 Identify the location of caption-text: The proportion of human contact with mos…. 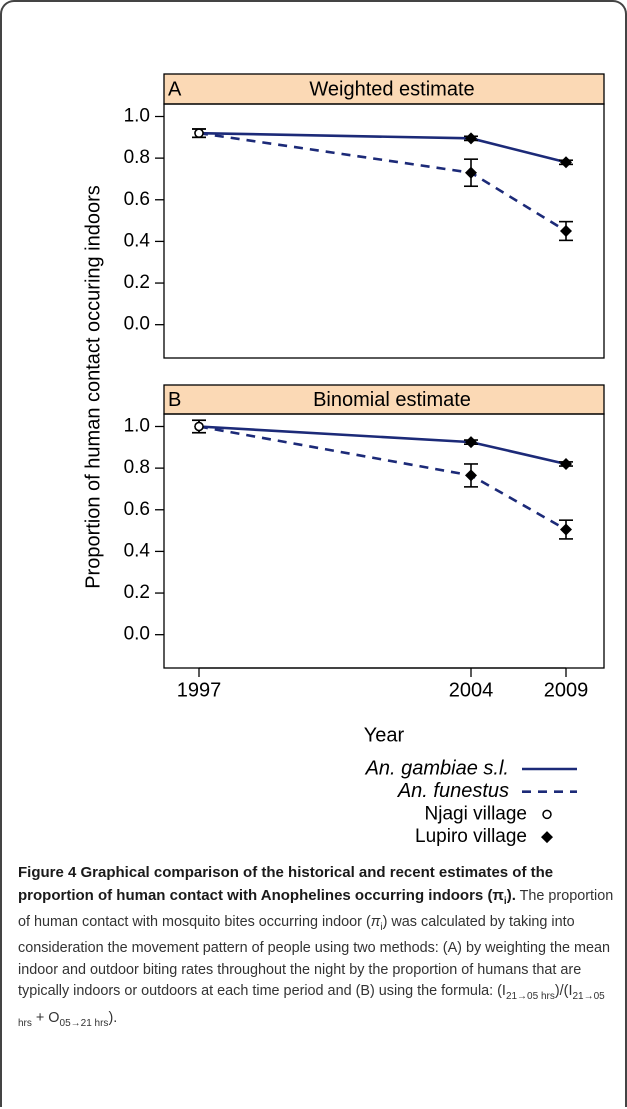
(316, 908).